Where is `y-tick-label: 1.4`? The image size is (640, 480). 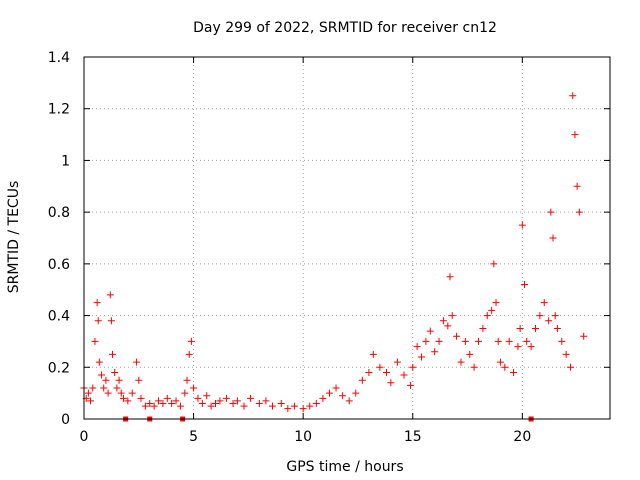 y-tick-label: 1.4 is located at coordinates (59, 58).